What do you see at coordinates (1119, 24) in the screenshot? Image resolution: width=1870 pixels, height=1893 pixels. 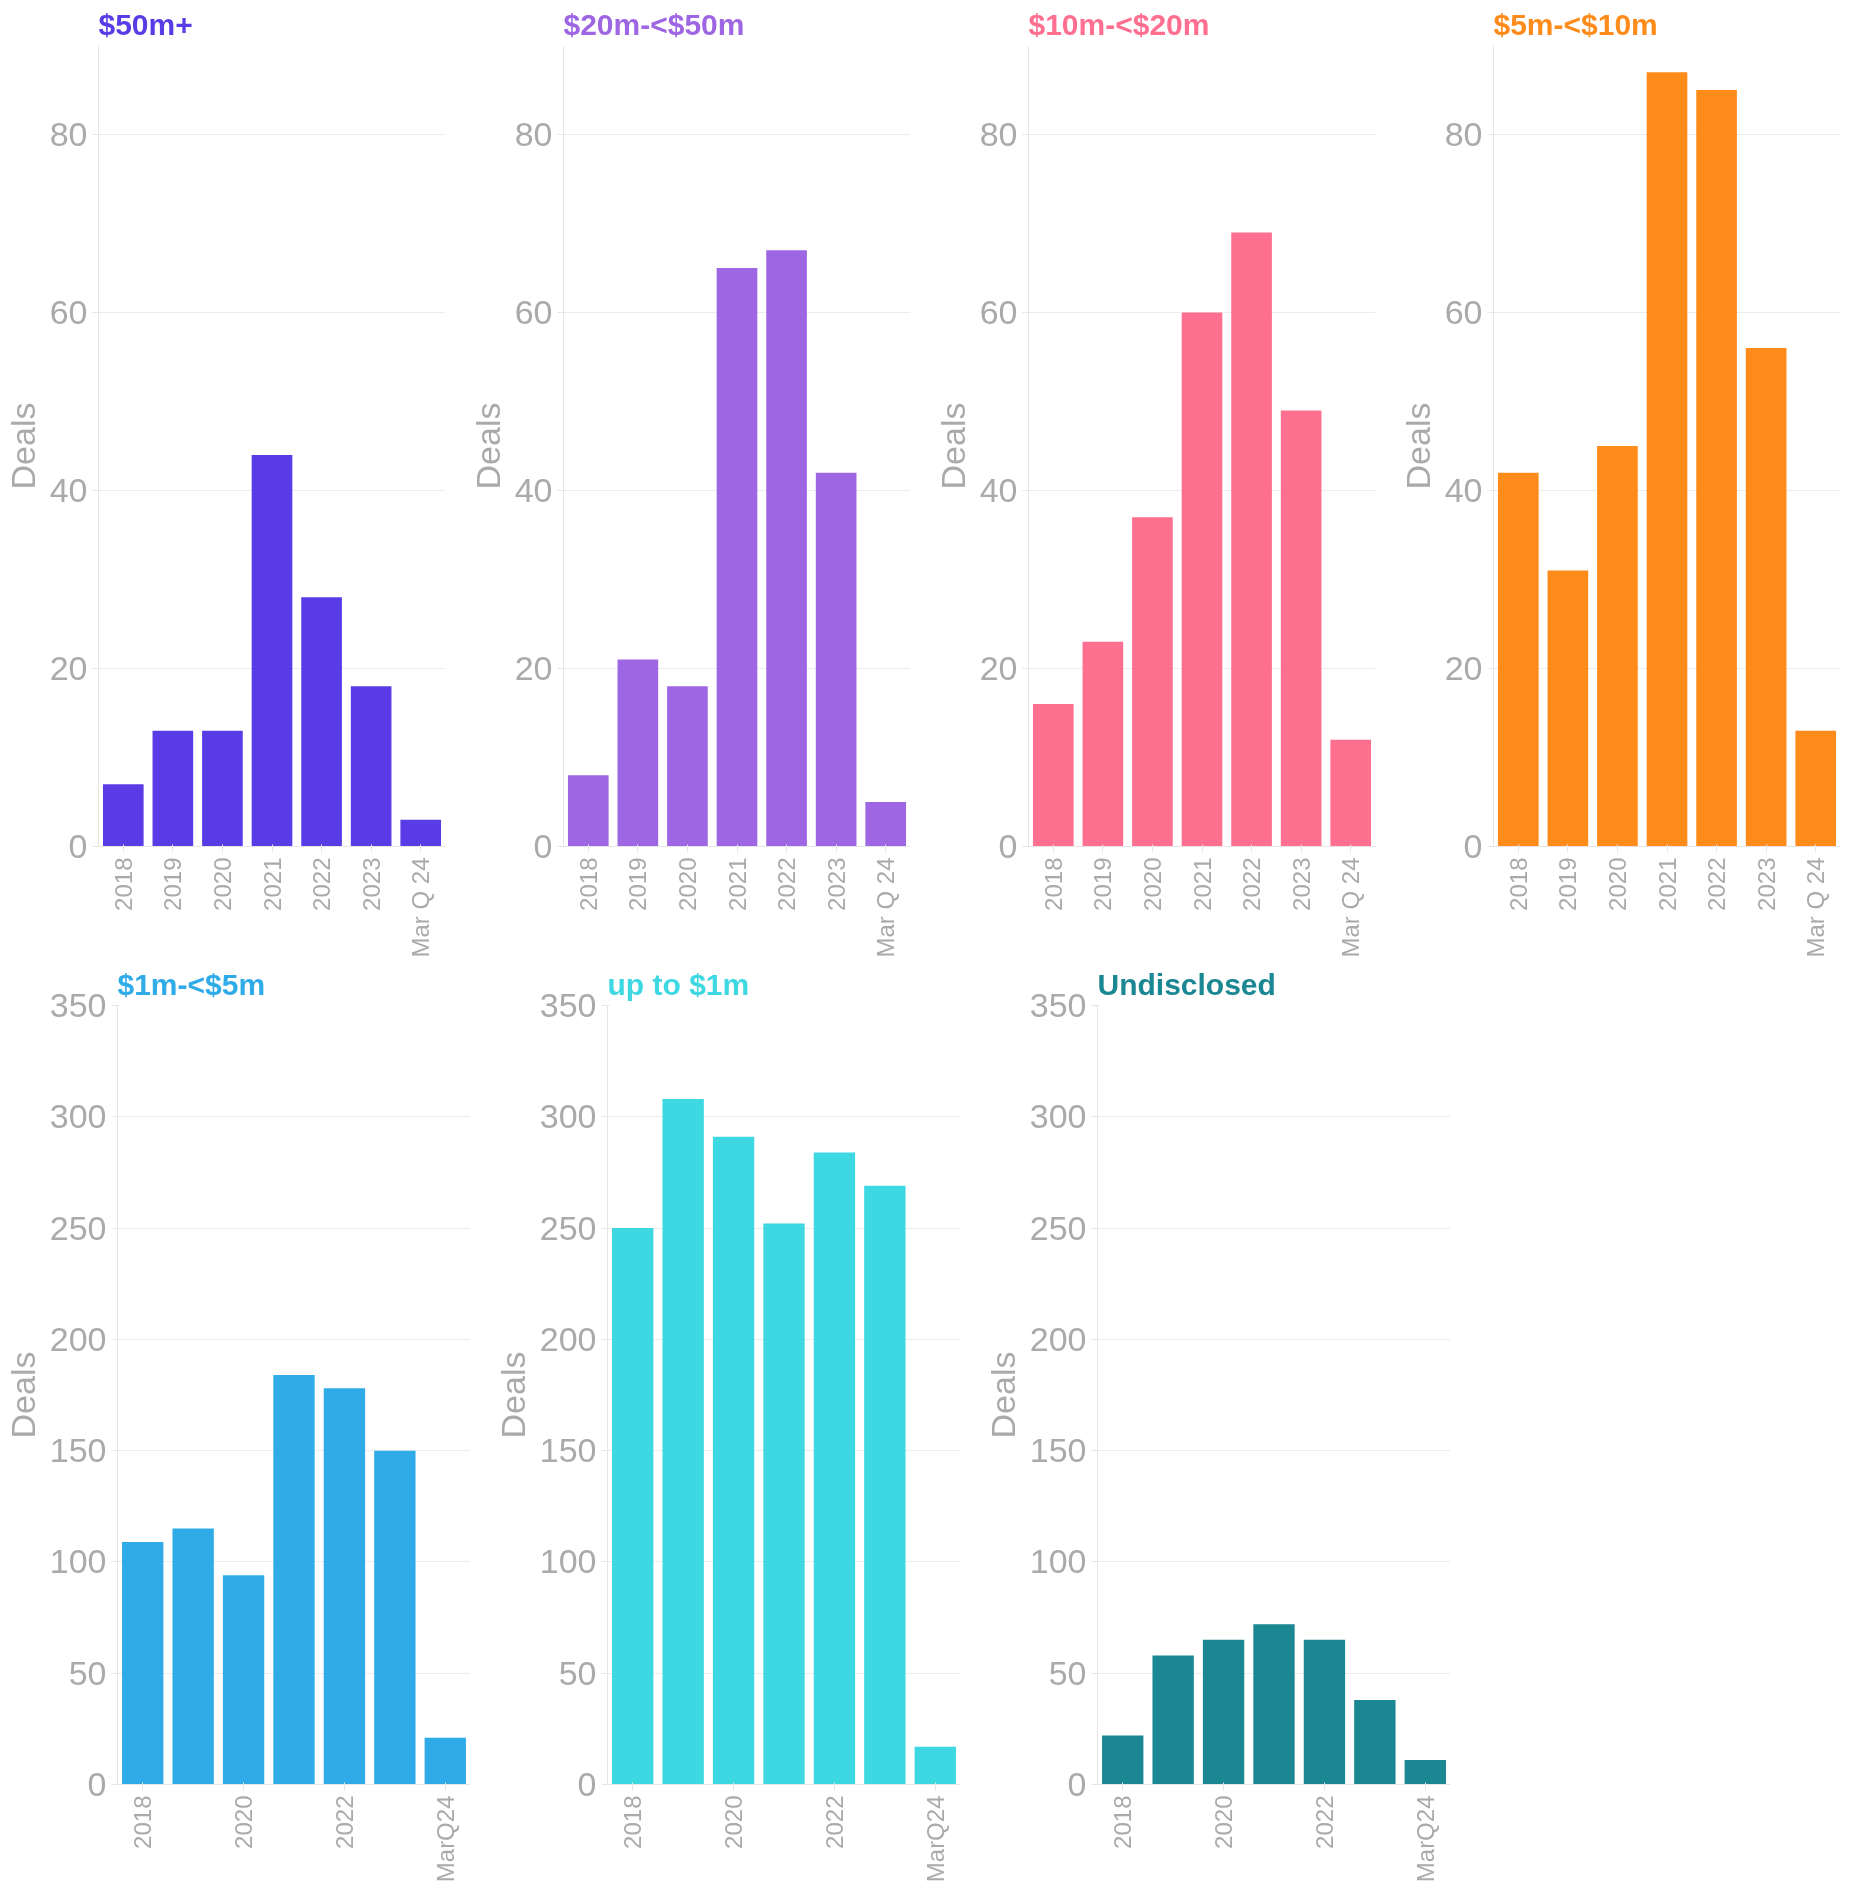 I see `chart-title: $10m-<$20m` at bounding box center [1119, 24].